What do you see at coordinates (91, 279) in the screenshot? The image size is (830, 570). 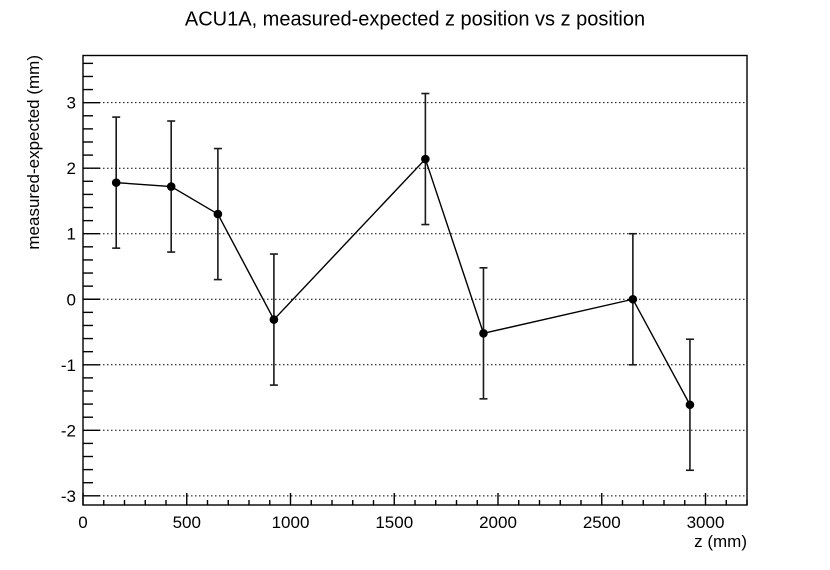 I see `y-ticks-layer` at bounding box center [91, 279].